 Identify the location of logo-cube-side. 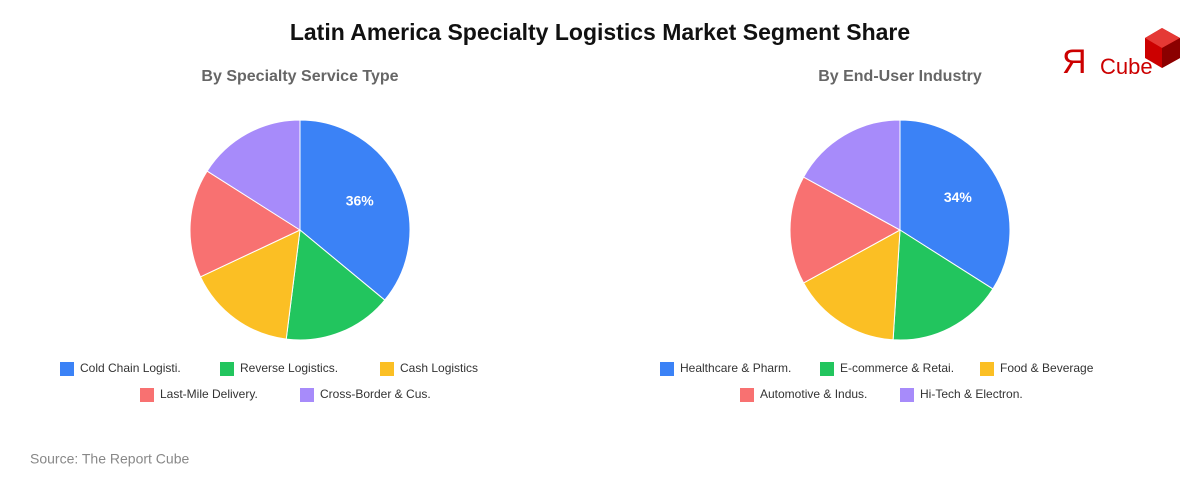
(1171, 53).